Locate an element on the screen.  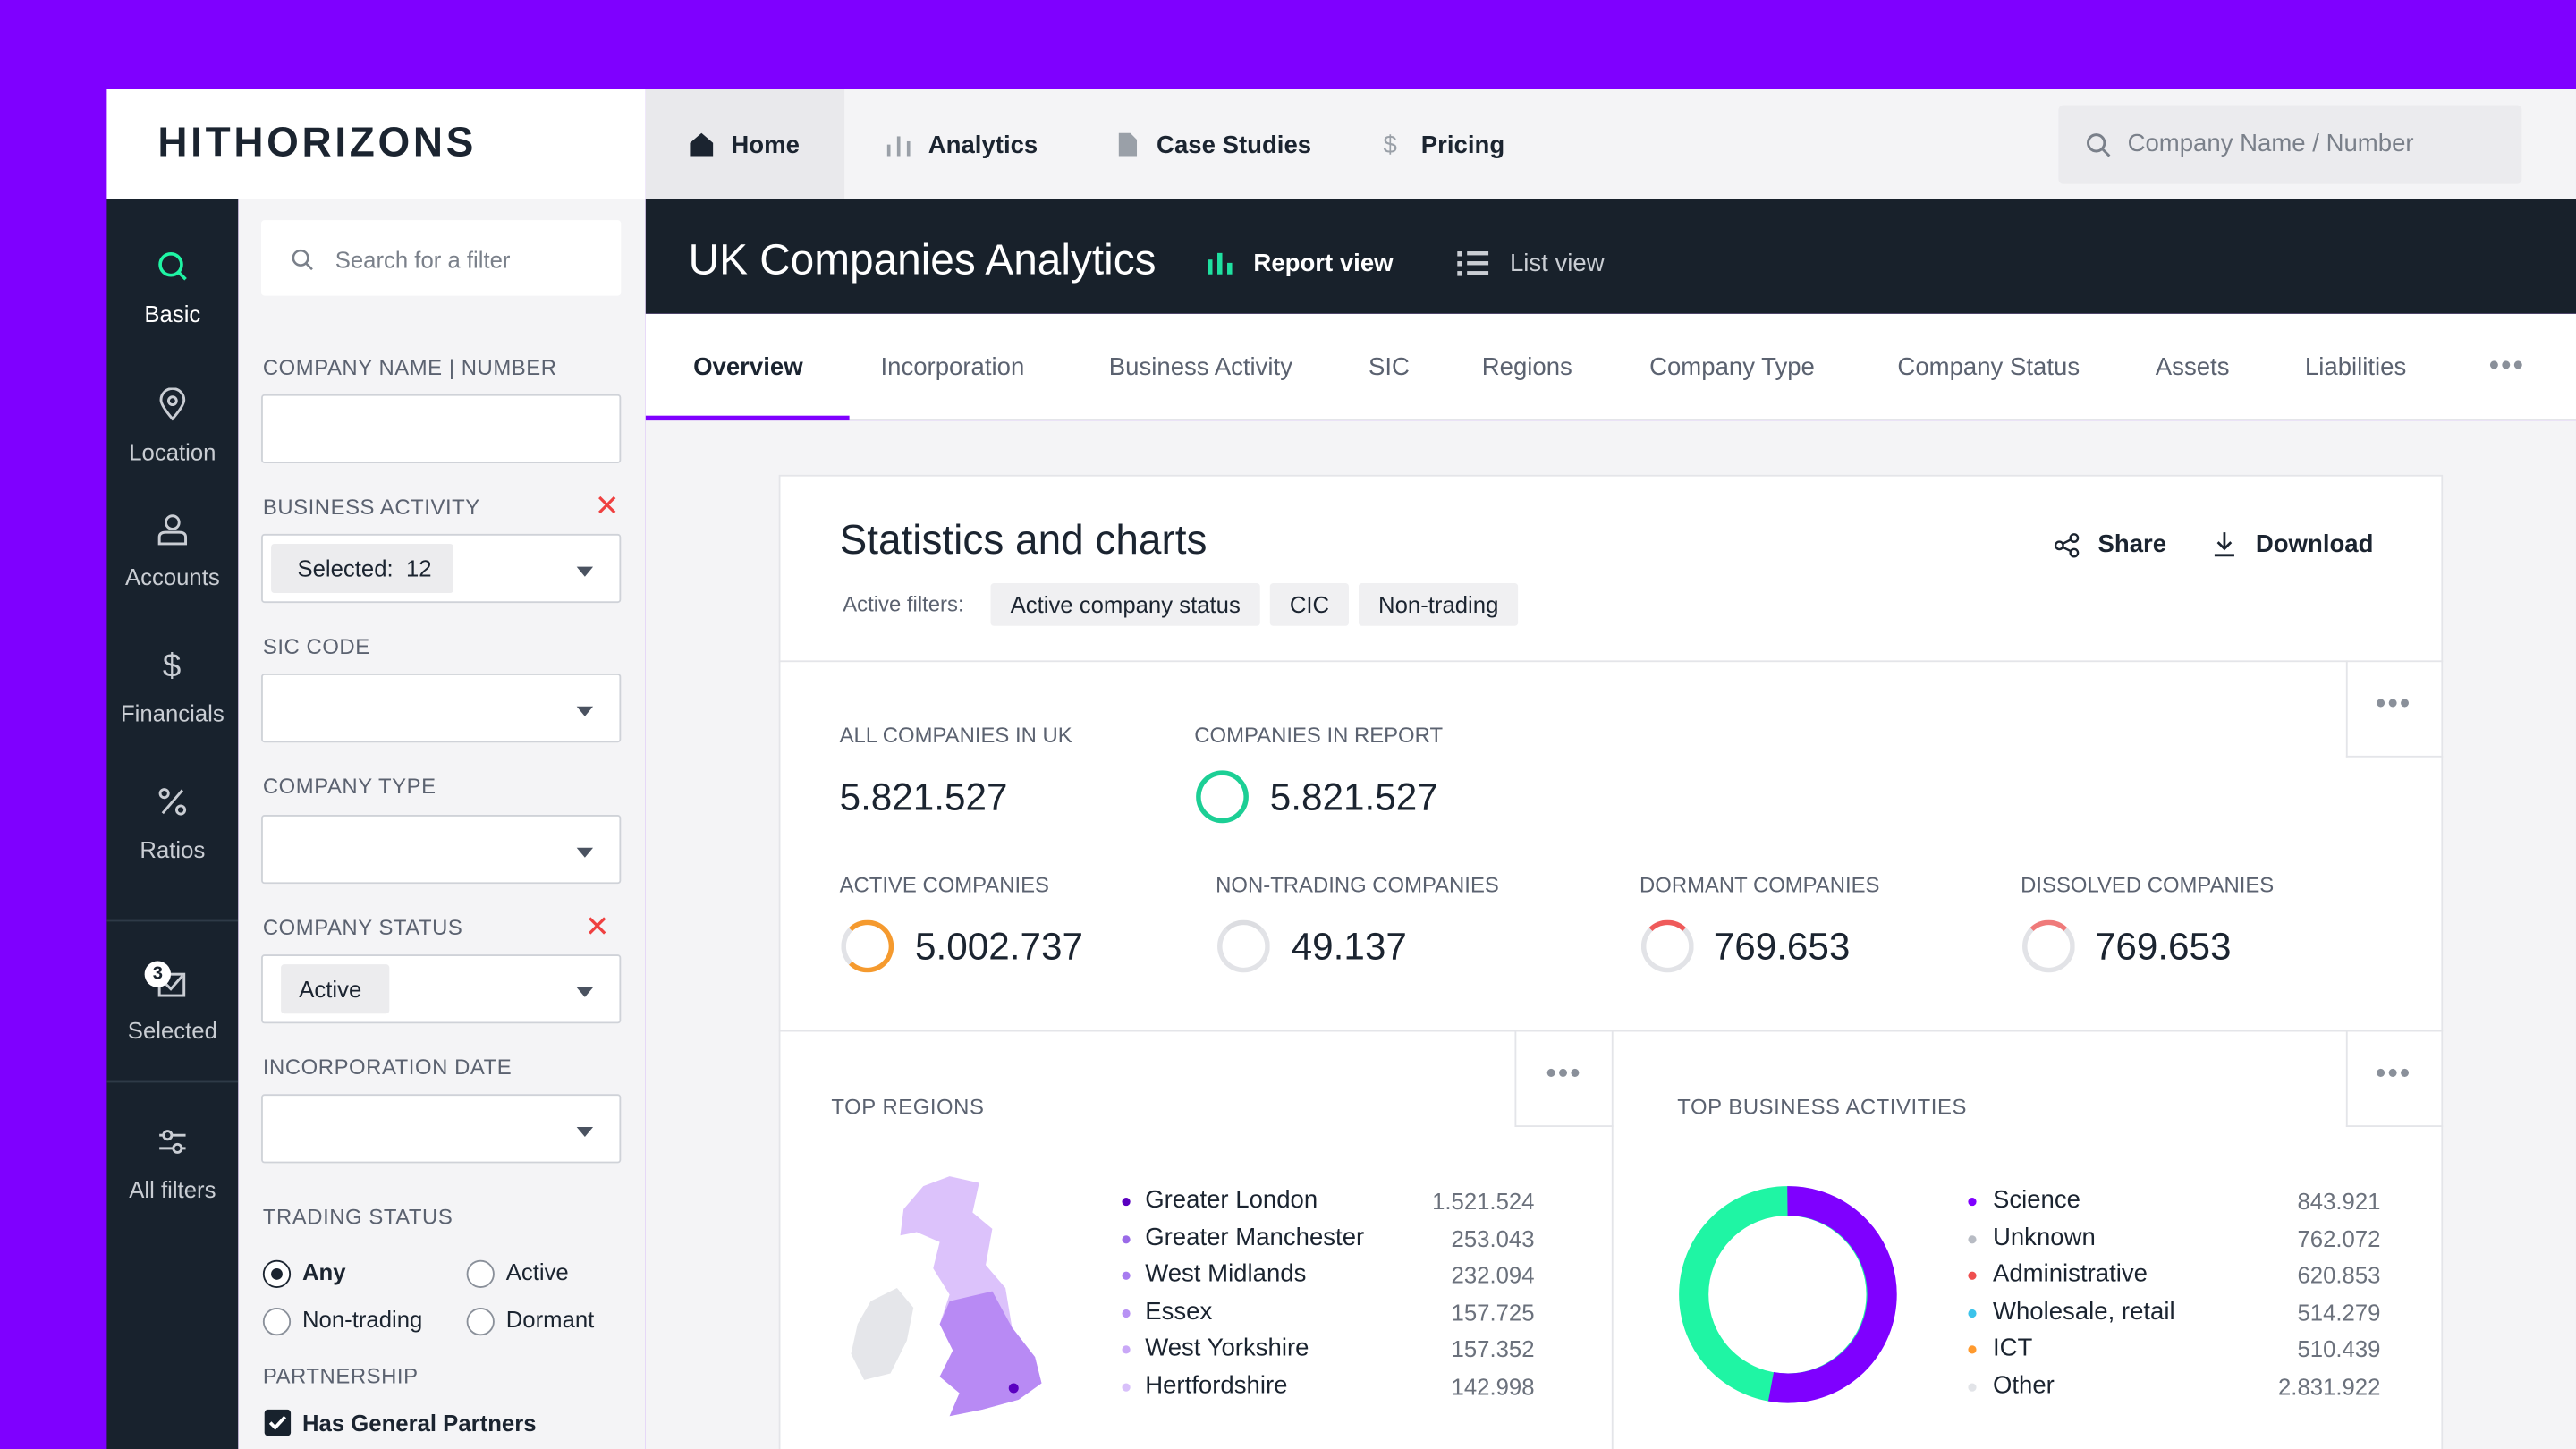
text-input is located at coordinates (441, 428).